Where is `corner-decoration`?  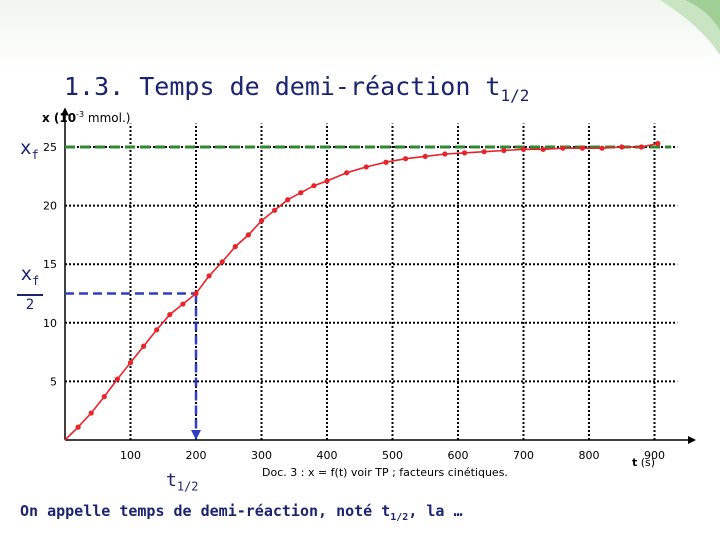 corner-decoration is located at coordinates (690, 27).